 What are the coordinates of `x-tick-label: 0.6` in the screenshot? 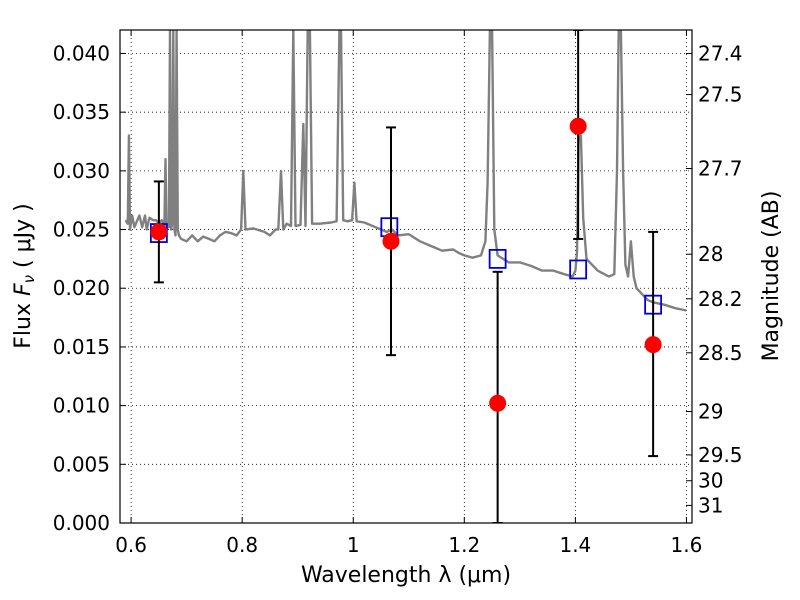 It's located at (131, 545).